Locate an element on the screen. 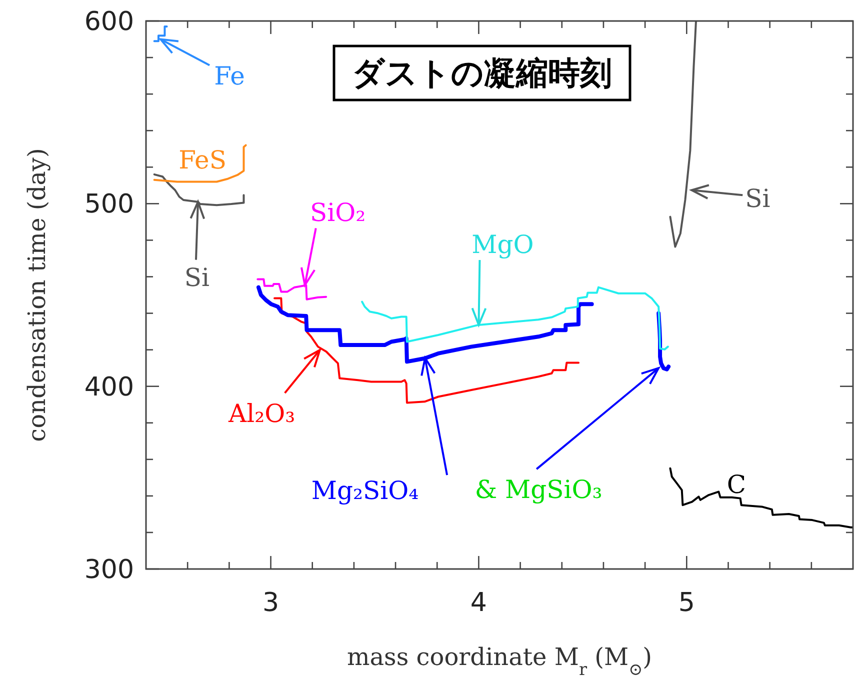 This screenshot has height=678, width=866. annotation: & MgSiO₃ is located at coordinates (538, 489).